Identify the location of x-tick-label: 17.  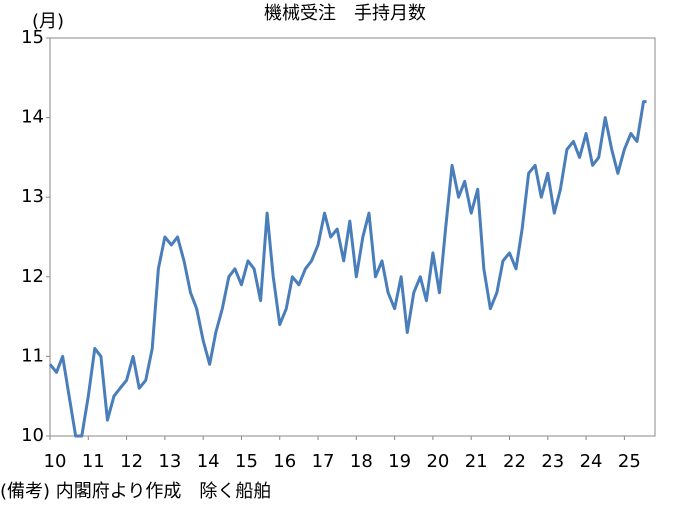
(323, 461).